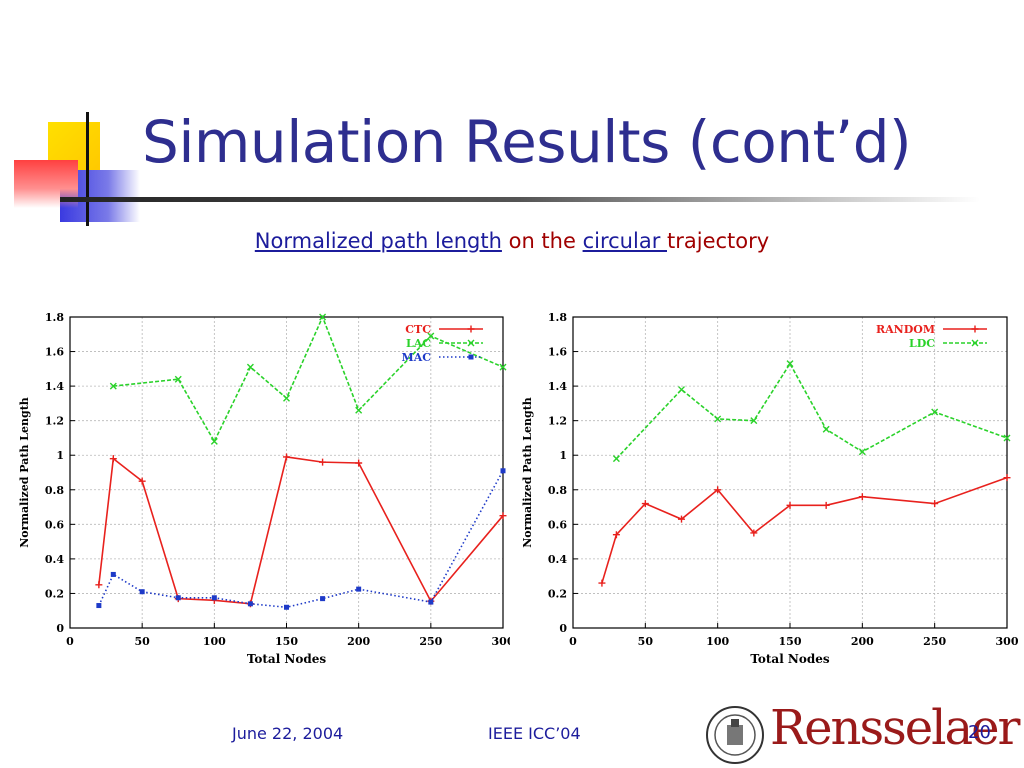 This screenshot has width=1024, height=768. I want to click on right-chart-ytick-label: 1.6, so click(557, 352).